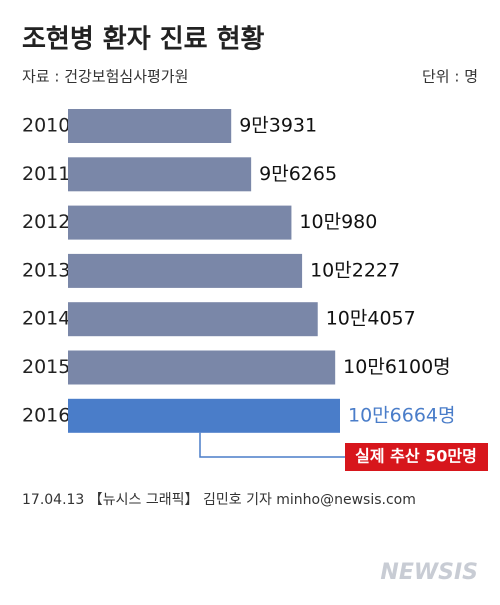 The width and height of the screenshot is (500, 605). I want to click on annotation-connector, so click(272, 445).